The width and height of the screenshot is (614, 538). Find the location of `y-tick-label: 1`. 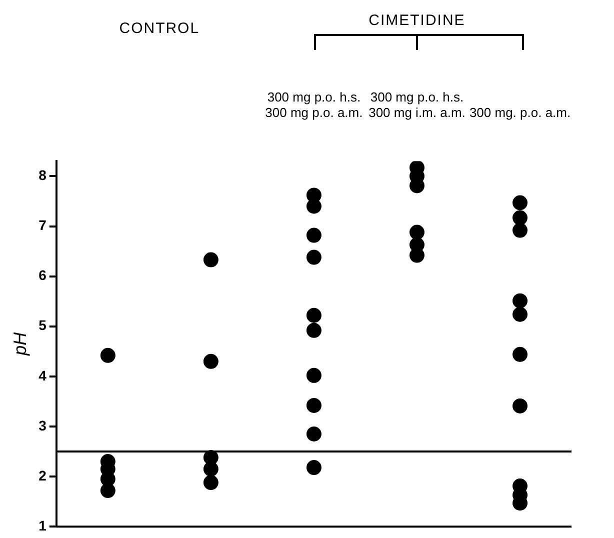

y-tick-label: 1 is located at coordinates (42, 525).